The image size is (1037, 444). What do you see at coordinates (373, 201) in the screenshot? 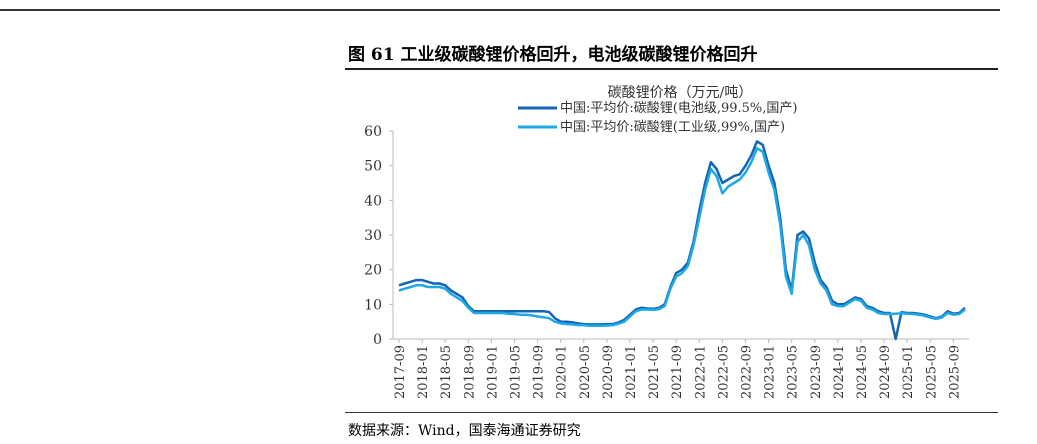
I see `y-tick-label: 40` at bounding box center [373, 201].